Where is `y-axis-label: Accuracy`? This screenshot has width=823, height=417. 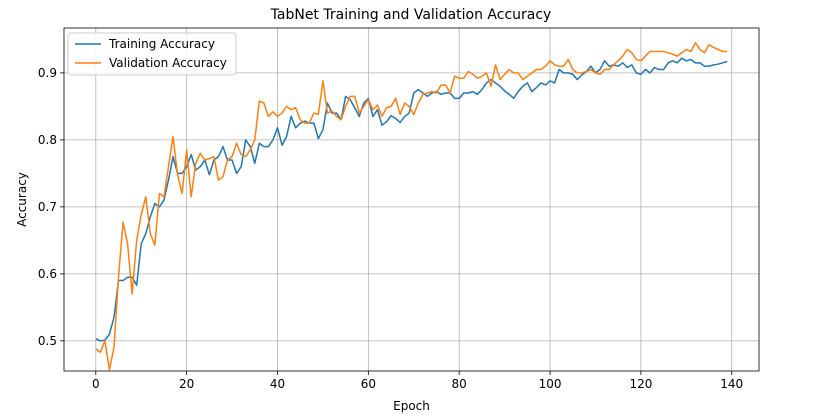 y-axis-label: Accuracy is located at coordinates (22, 199).